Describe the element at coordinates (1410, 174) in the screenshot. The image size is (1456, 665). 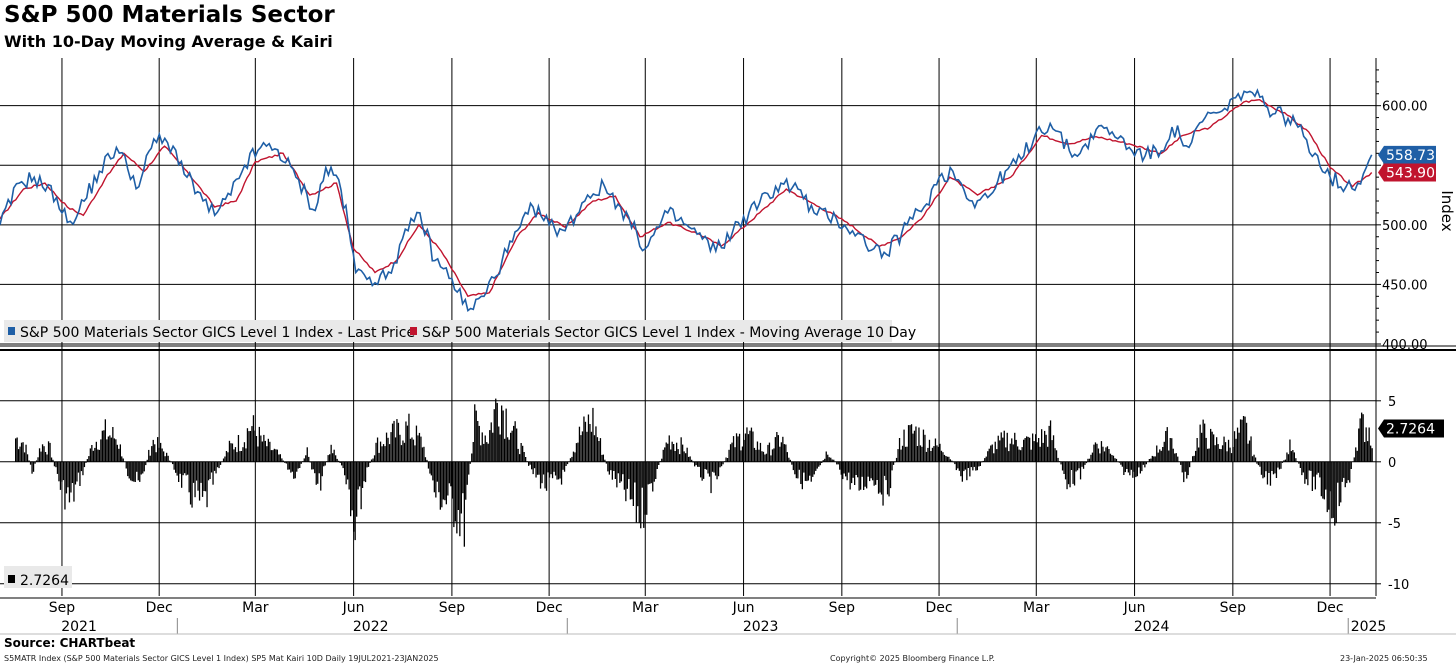
I see `ma-last-value: 543.90` at that location.